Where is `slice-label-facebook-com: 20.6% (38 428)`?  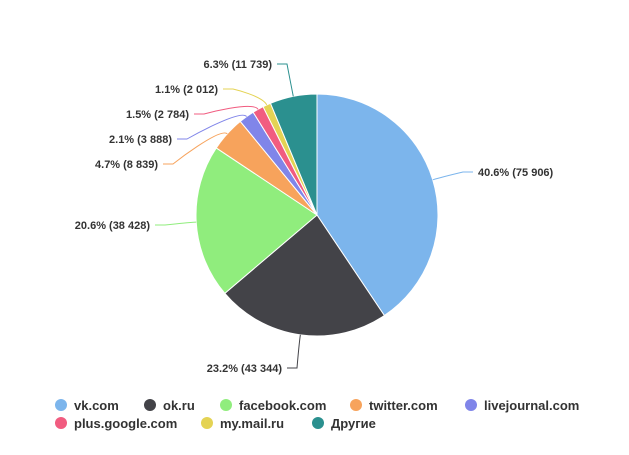
slice-label-facebook-com: 20.6% (38 428) is located at coordinates (113, 226).